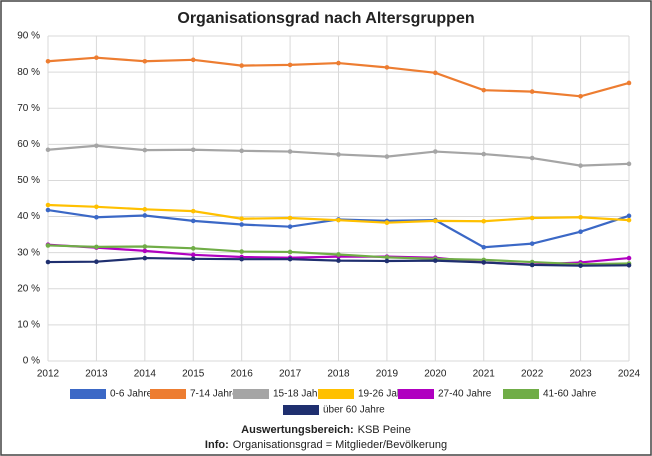  I want to click on x-tick-label: 2023, so click(580, 374).